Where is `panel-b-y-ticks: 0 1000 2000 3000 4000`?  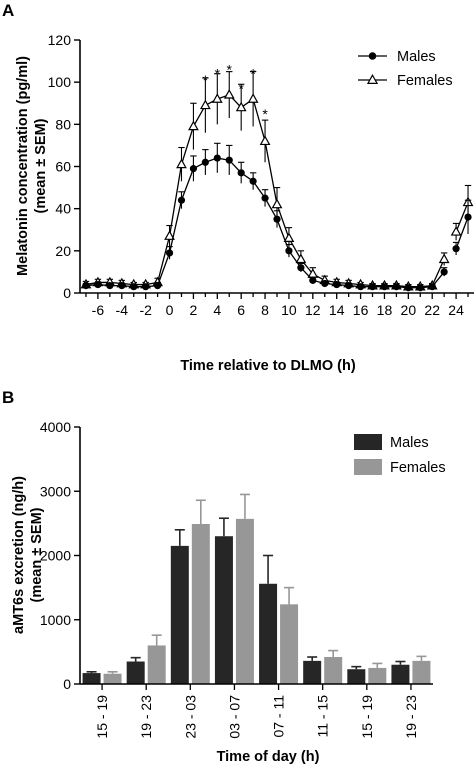 panel-b-y-ticks: 0 1000 2000 3000 4000 is located at coordinates (60, 555).